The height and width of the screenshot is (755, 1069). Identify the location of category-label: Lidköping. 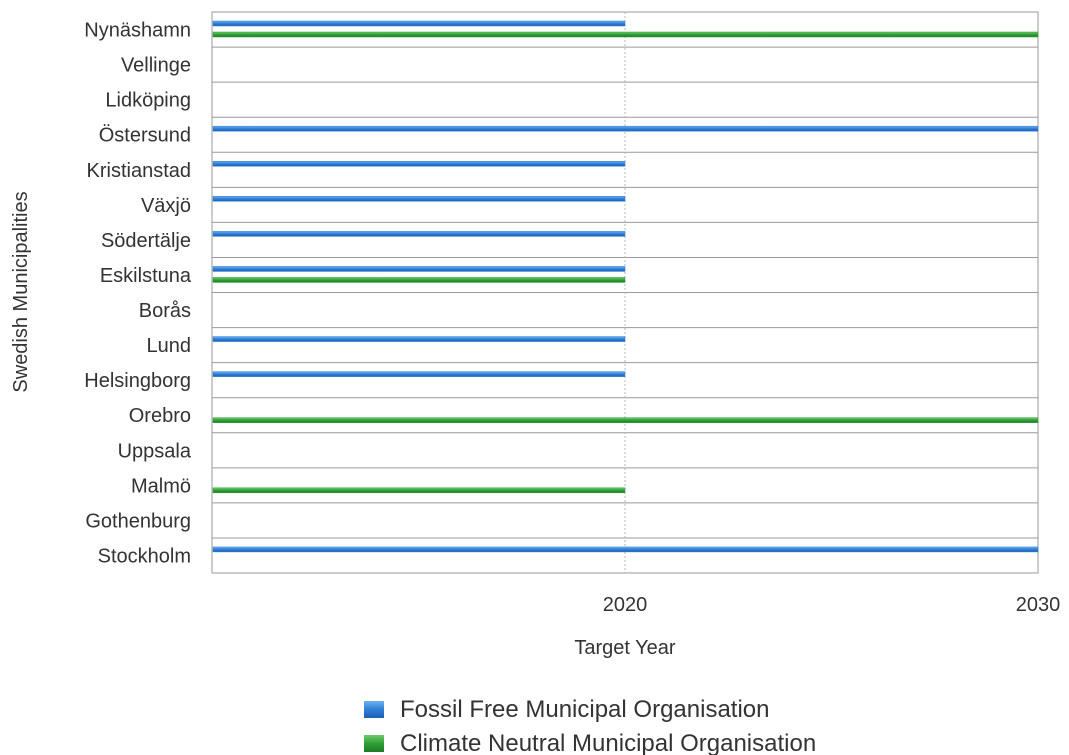
(148, 101).